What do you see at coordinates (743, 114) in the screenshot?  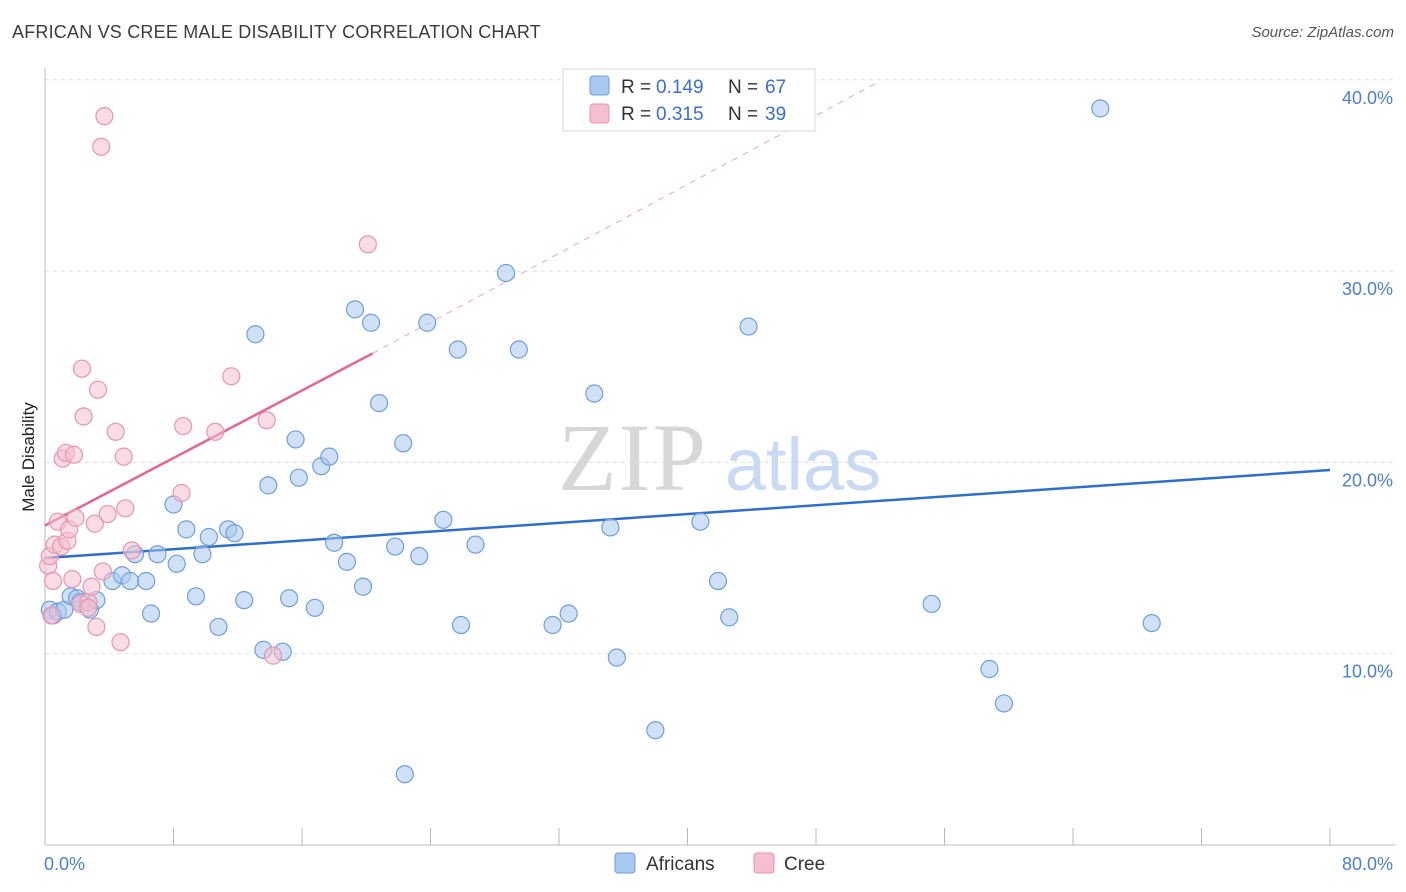 I see `legend-n-label-cree: N =` at bounding box center [743, 114].